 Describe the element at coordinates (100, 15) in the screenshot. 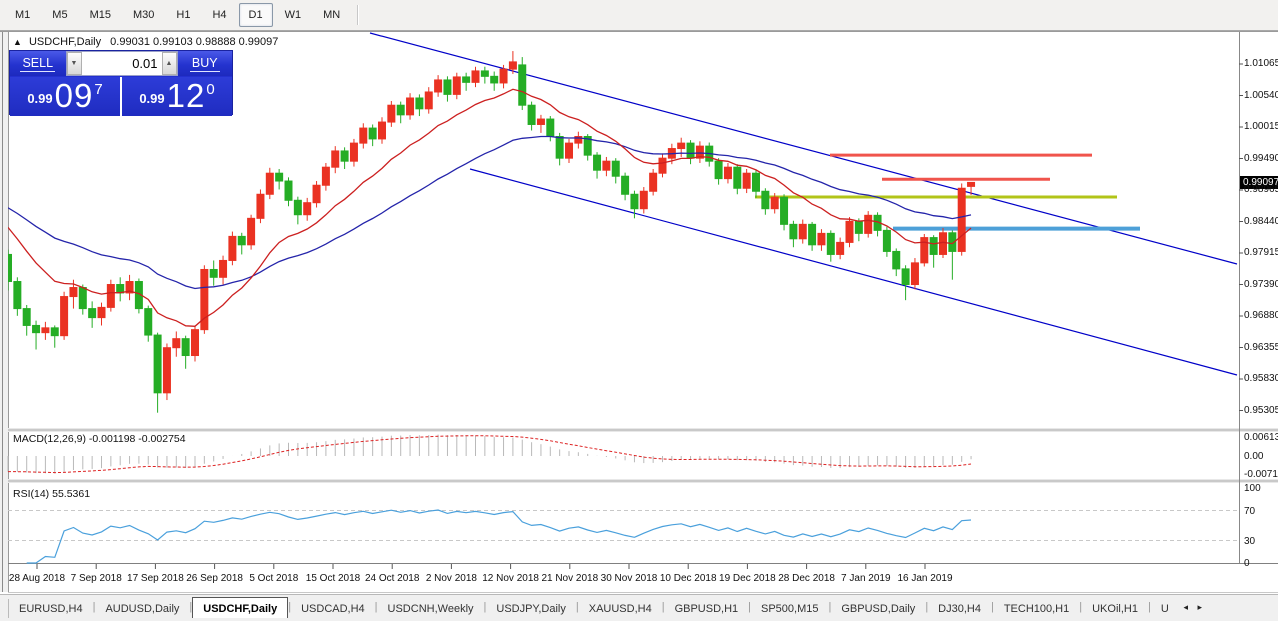

I see `timeframe-button-m15: M15` at that location.